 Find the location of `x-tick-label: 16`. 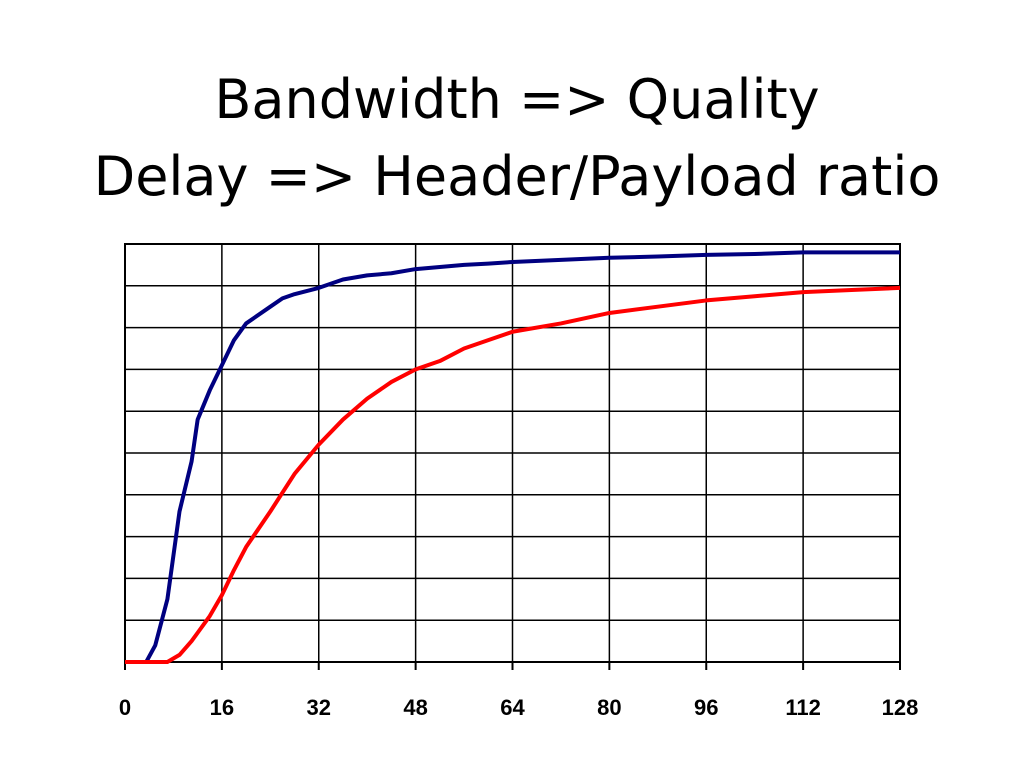

x-tick-label: 16 is located at coordinates (222, 707).